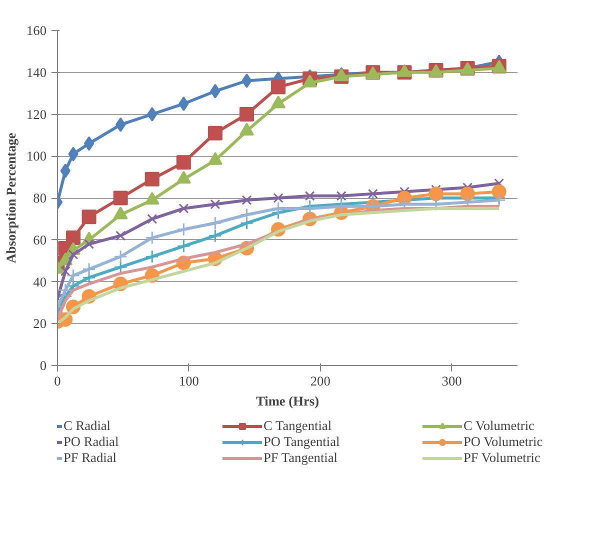 Image resolution: width=616 pixels, height=546 pixels. I want to click on y-tick-label: 20, so click(40, 324).